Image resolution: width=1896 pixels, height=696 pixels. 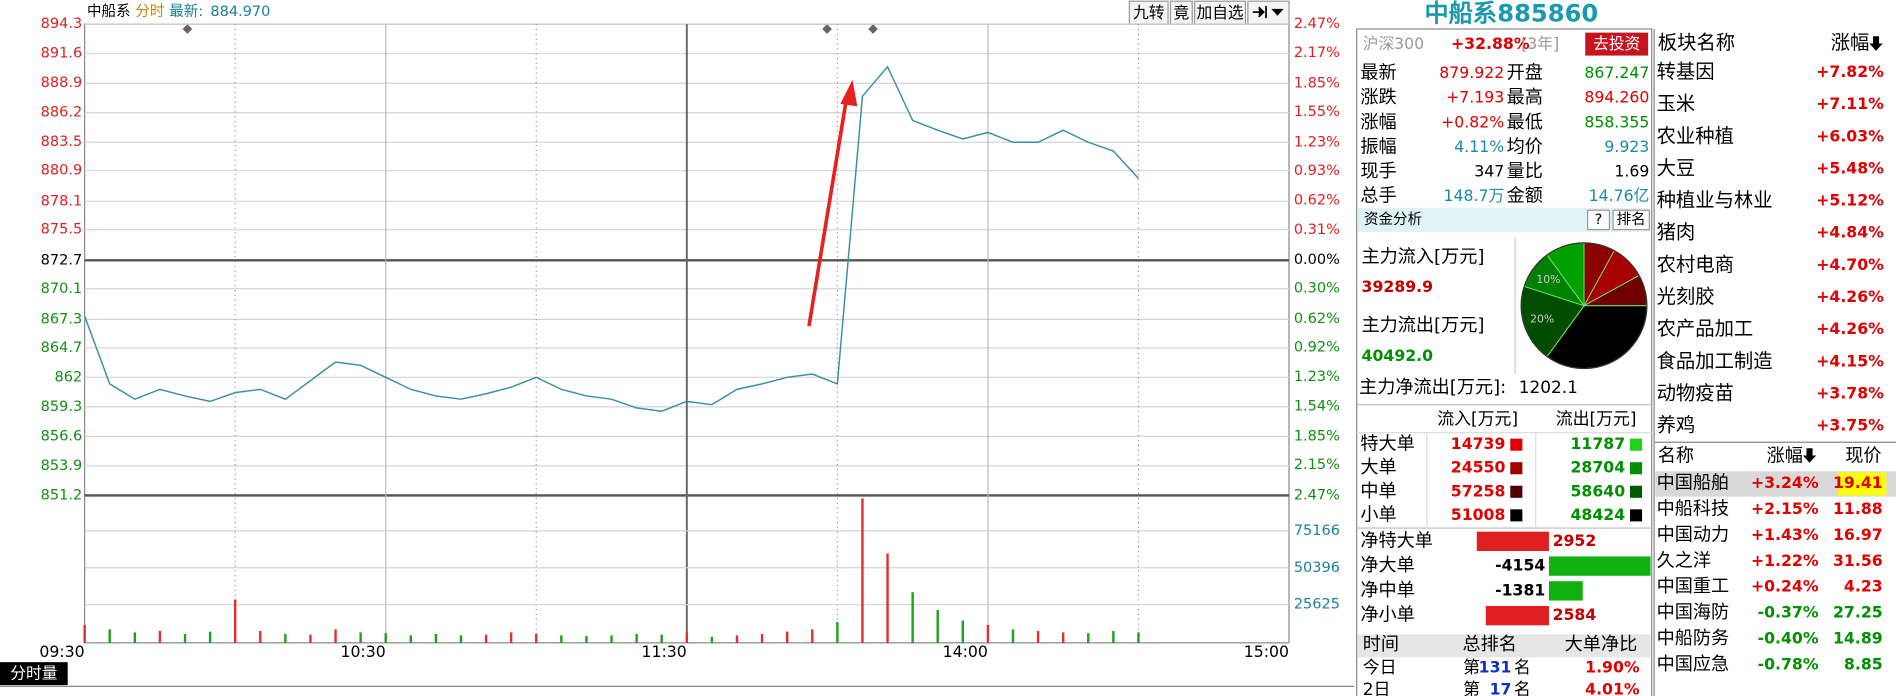 I want to click on quote-value: 879.922, so click(x=1471, y=72).